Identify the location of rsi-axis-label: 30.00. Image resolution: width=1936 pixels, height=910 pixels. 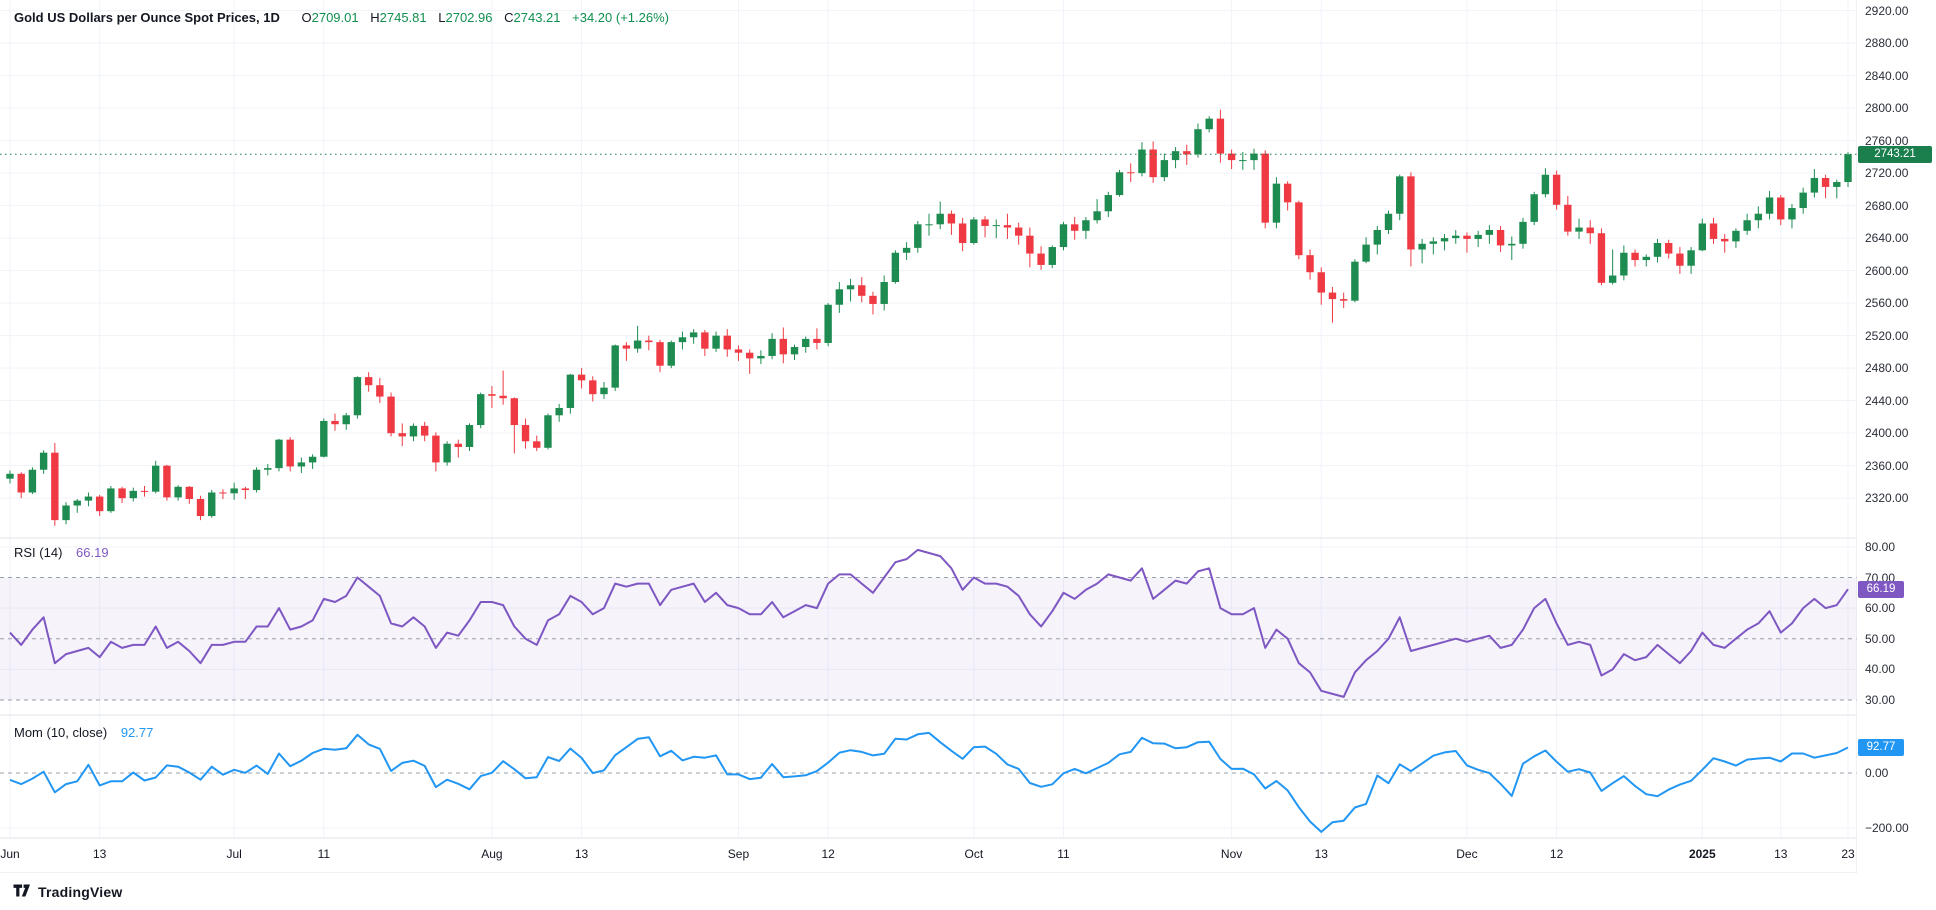
(1880, 699).